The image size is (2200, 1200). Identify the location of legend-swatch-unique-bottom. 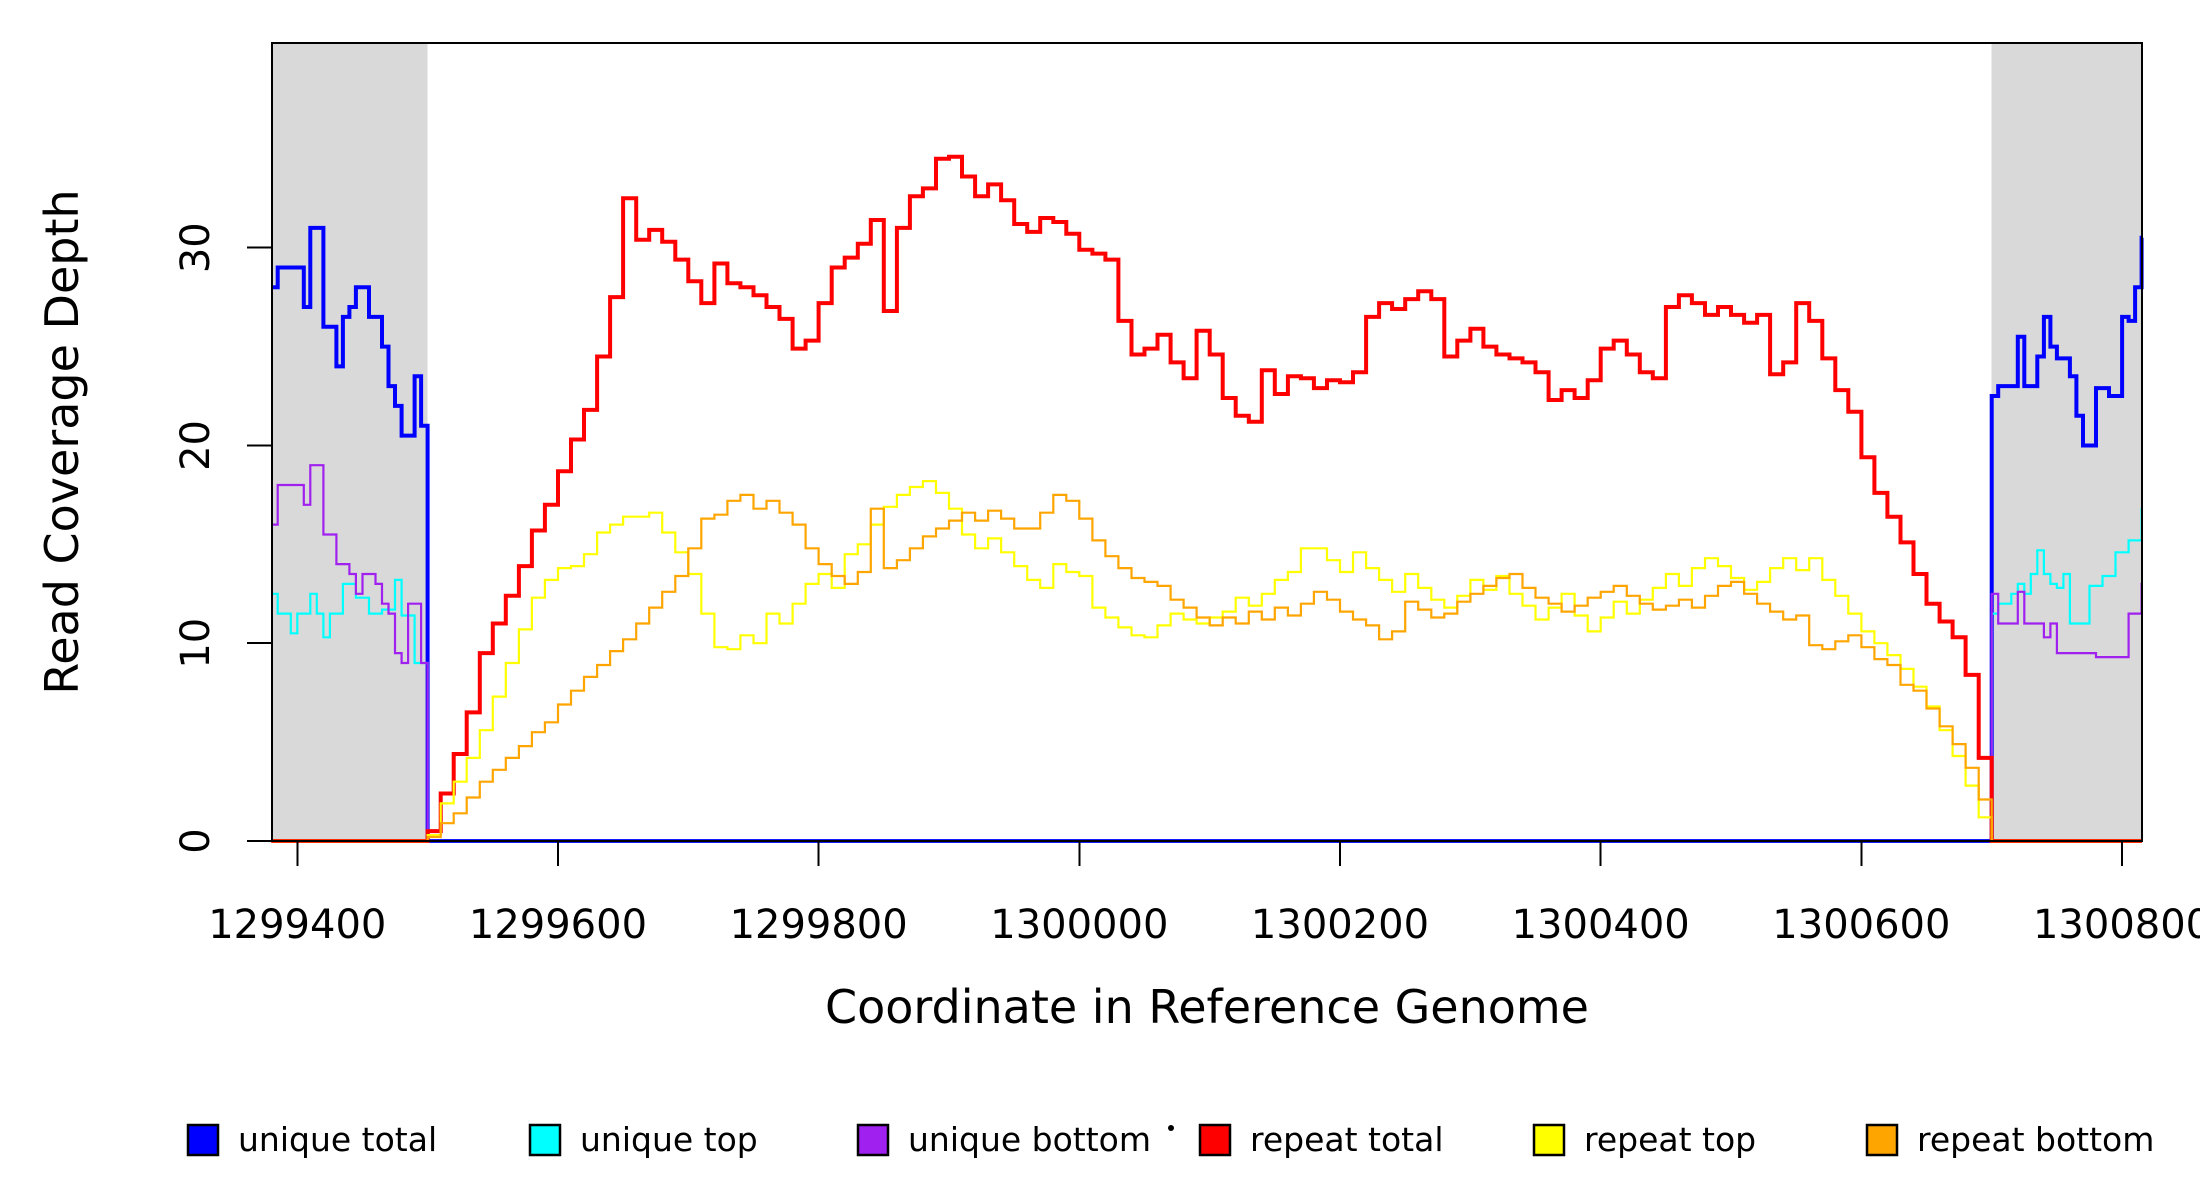
(873, 1140).